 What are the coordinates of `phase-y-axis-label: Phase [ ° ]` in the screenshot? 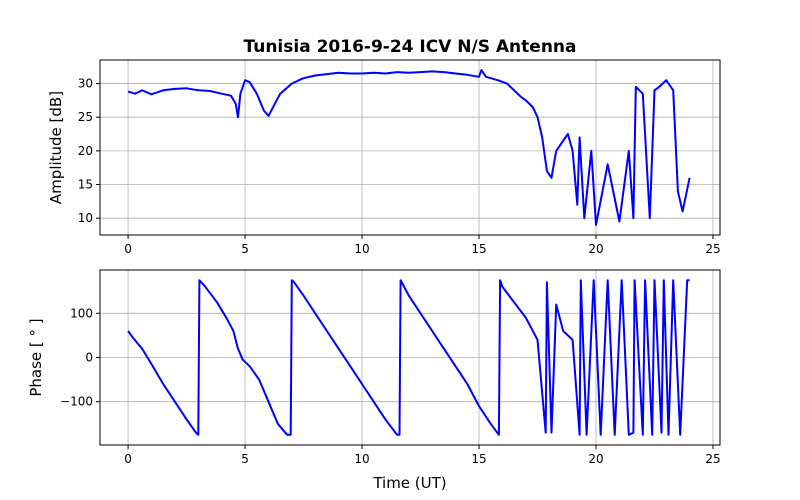 It's located at (36, 357).